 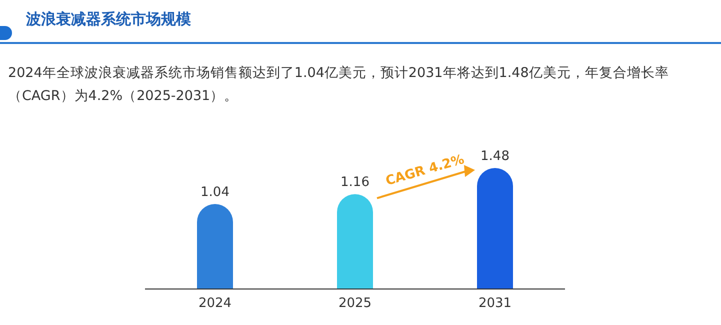 What do you see at coordinates (425, 171) in the screenshot?
I see `annotation: CAGR 4.2%` at bounding box center [425, 171].